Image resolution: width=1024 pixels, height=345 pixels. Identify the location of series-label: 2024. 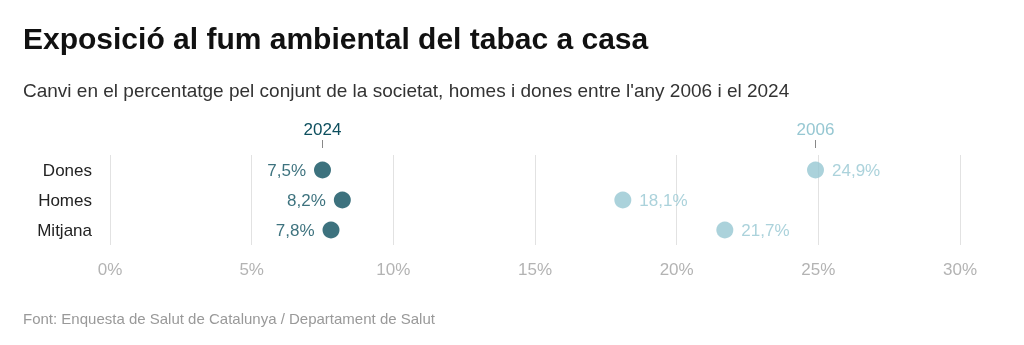
(322, 129).